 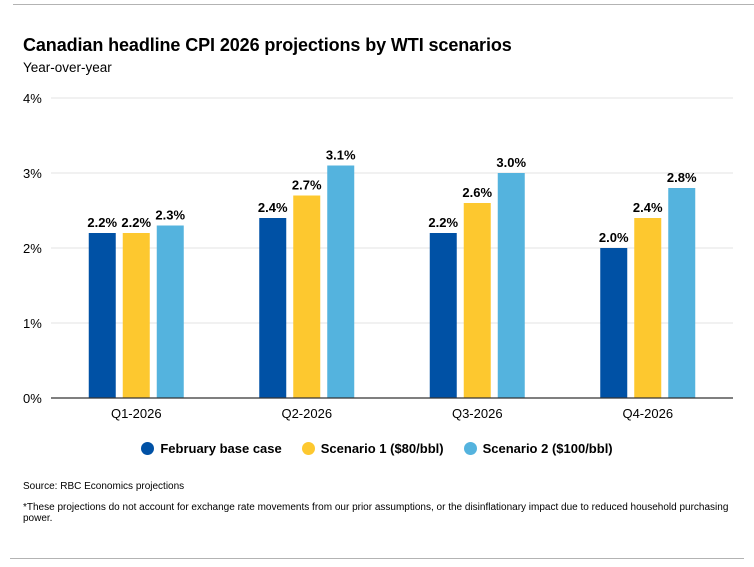 What do you see at coordinates (341, 155) in the screenshot?
I see `data-label: 3.1%` at bounding box center [341, 155].